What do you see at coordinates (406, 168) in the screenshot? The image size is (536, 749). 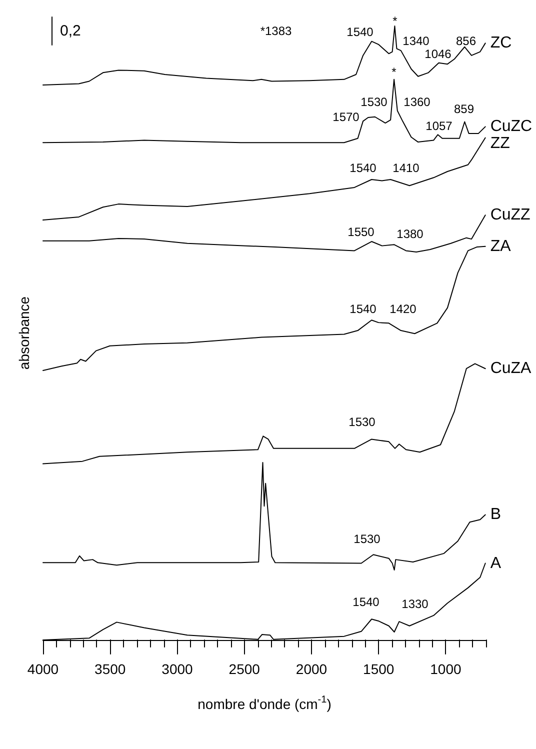 I see `annotation: 1410` at bounding box center [406, 168].